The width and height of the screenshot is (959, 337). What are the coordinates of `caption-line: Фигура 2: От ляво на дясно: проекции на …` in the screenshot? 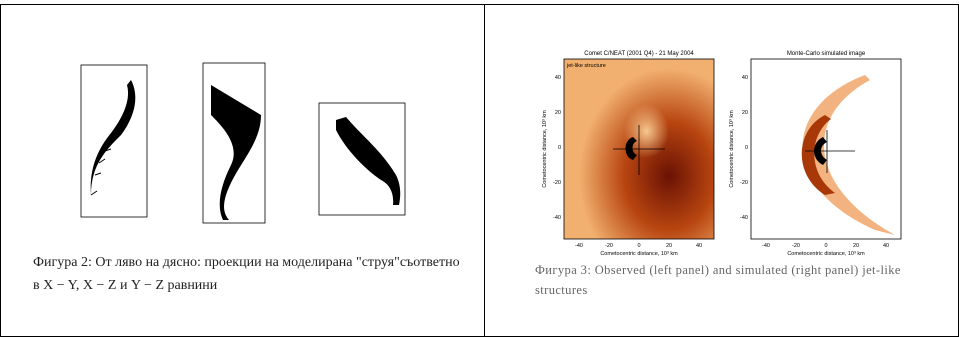 It's located at (246, 262).